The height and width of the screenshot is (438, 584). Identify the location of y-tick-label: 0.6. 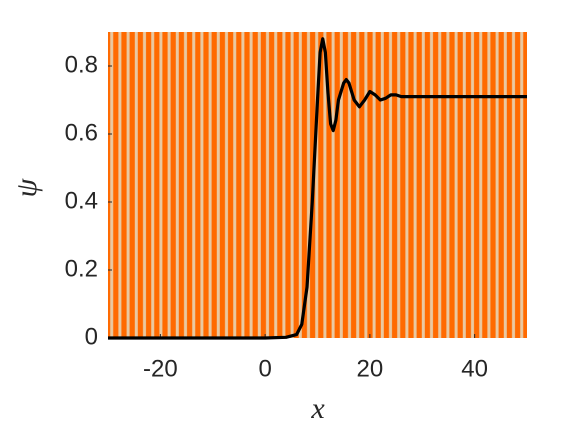
(81, 132).